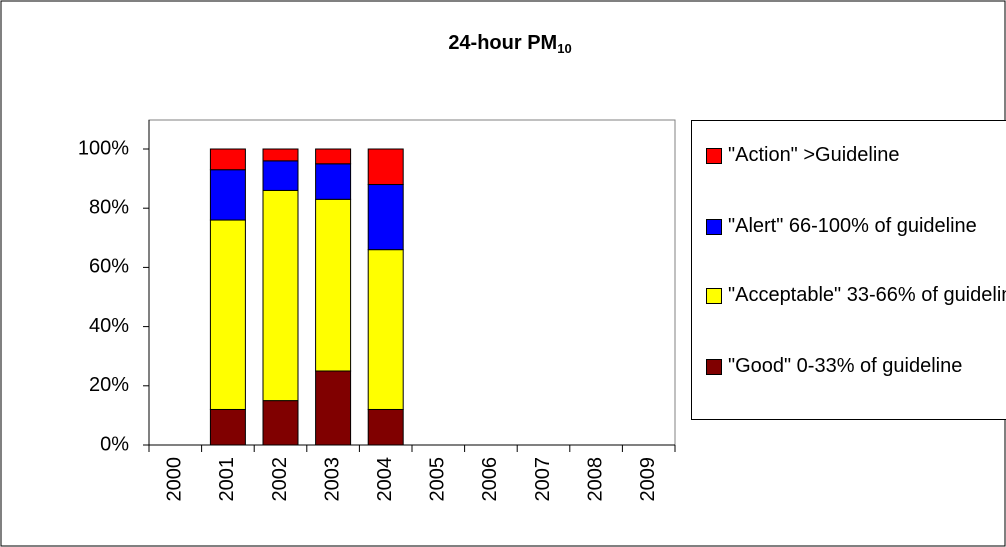  I want to click on y-tick-label: 20%, so click(109, 385).